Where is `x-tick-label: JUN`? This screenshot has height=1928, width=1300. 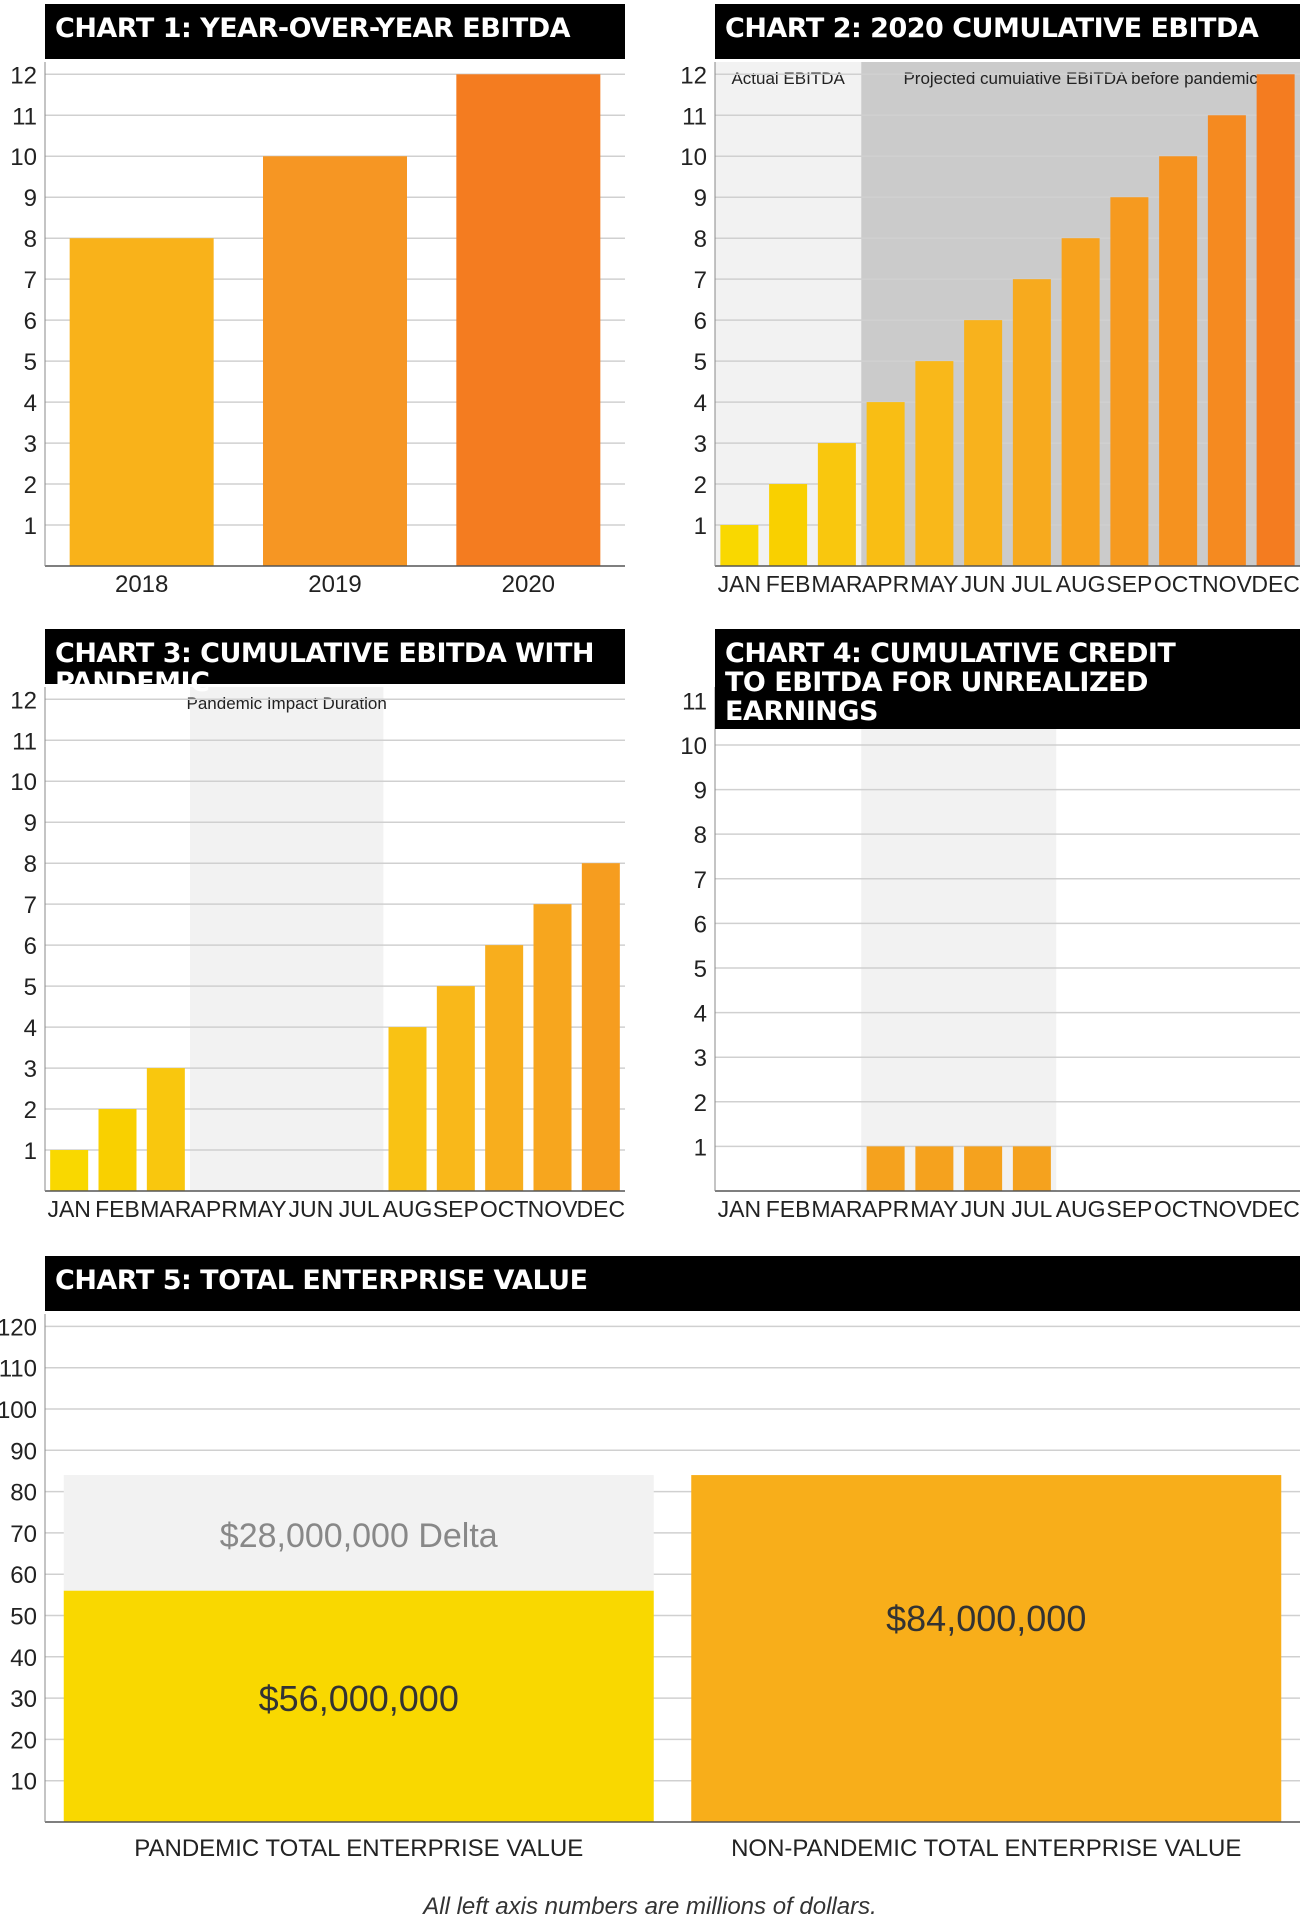
x-tick-label: JUN is located at coordinates (983, 584).